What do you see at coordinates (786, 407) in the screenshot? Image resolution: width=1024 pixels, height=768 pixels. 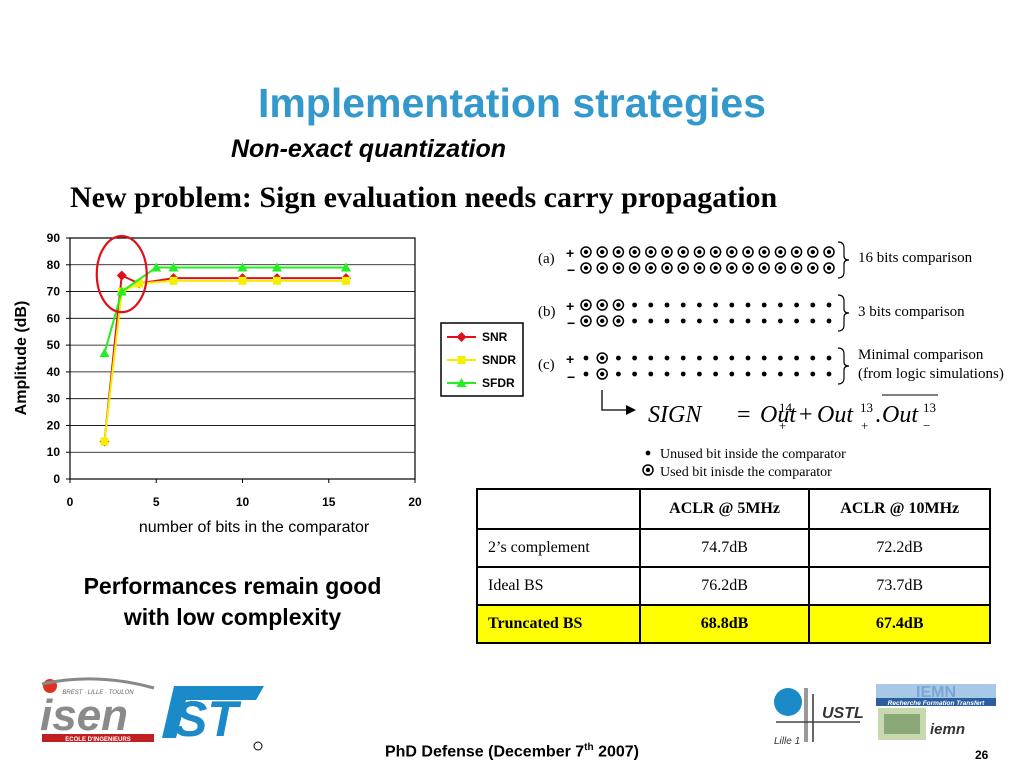 I see `formula-exp14: 14` at bounding box center [786, 407].